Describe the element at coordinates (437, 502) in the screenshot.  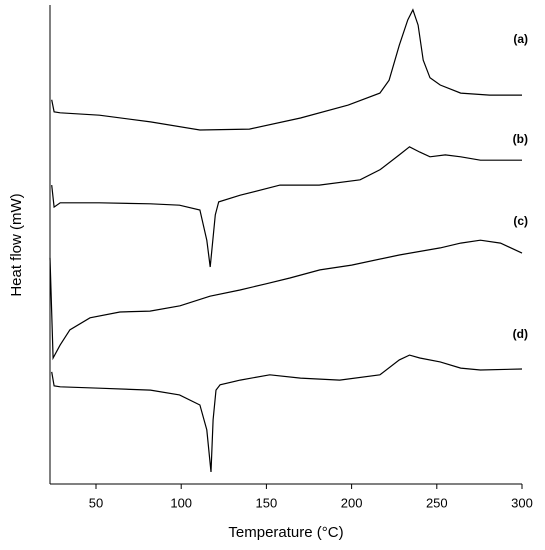
I see `x-tick-label: 250` at that location.